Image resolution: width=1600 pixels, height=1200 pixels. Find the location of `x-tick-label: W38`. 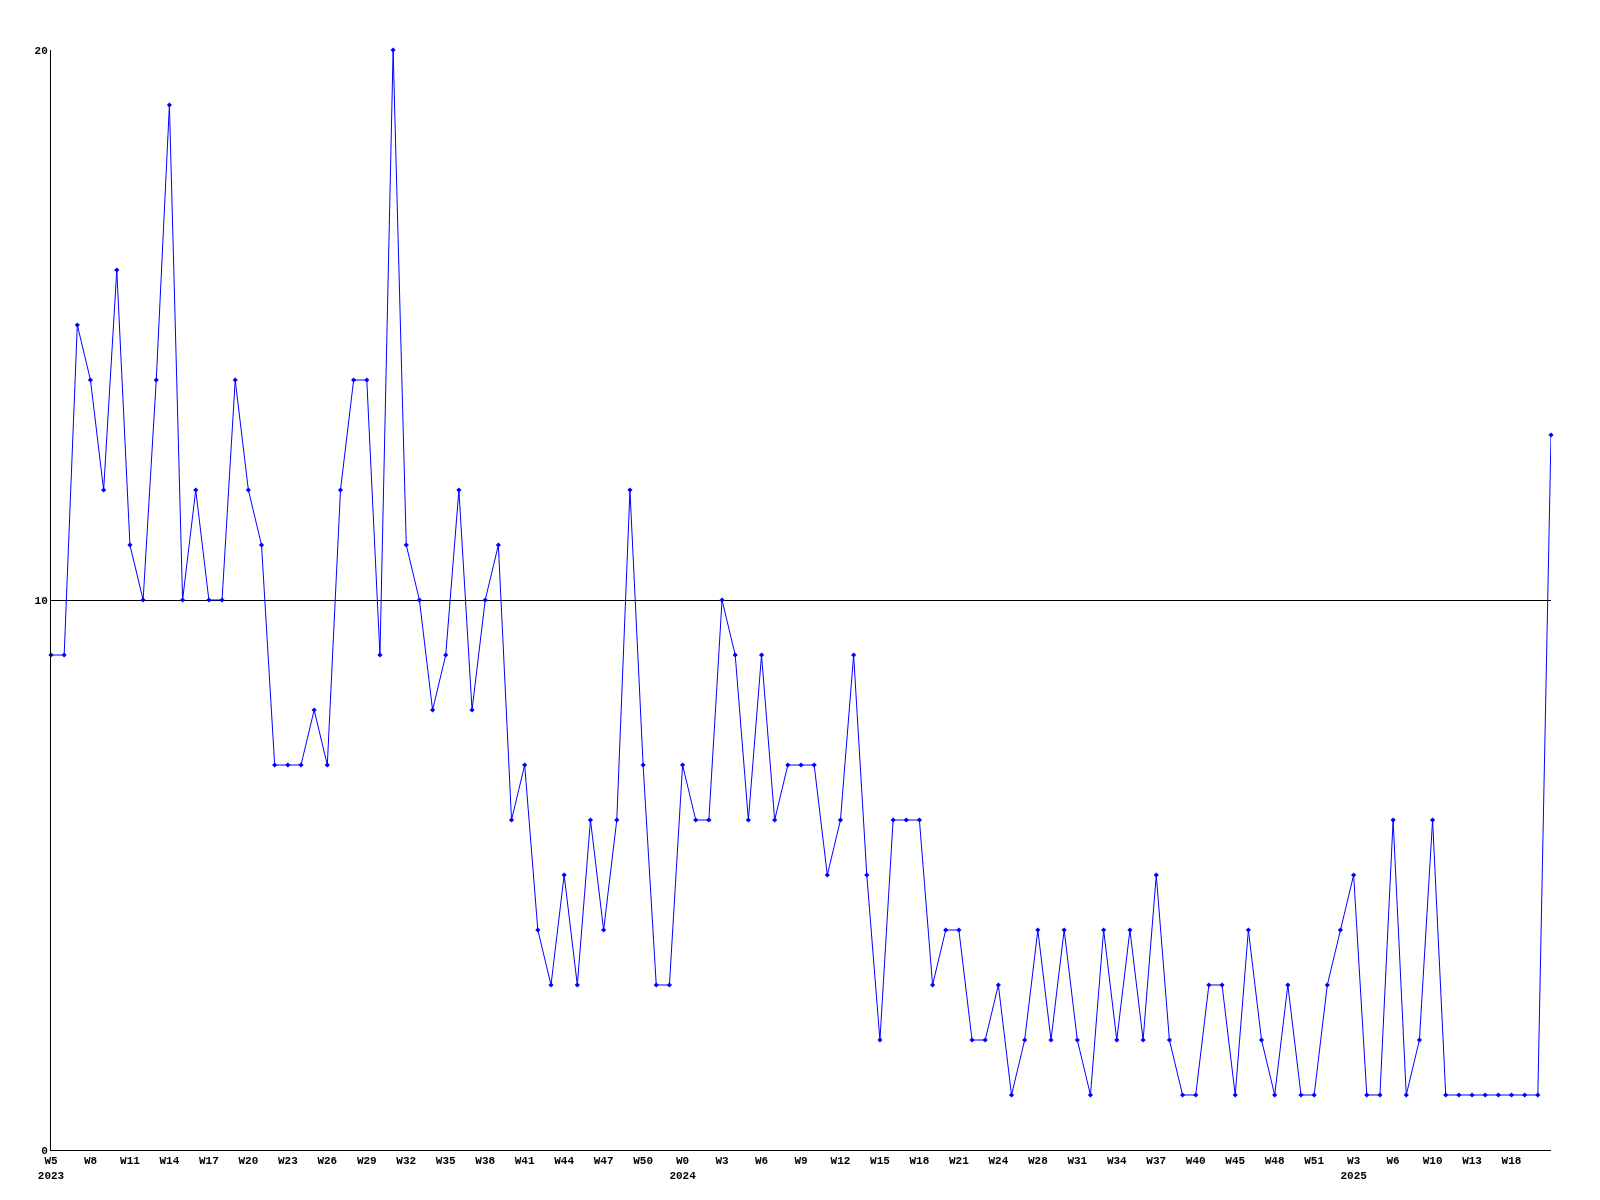

x-tick-label: W38 is located at coordinates (485, 1161).